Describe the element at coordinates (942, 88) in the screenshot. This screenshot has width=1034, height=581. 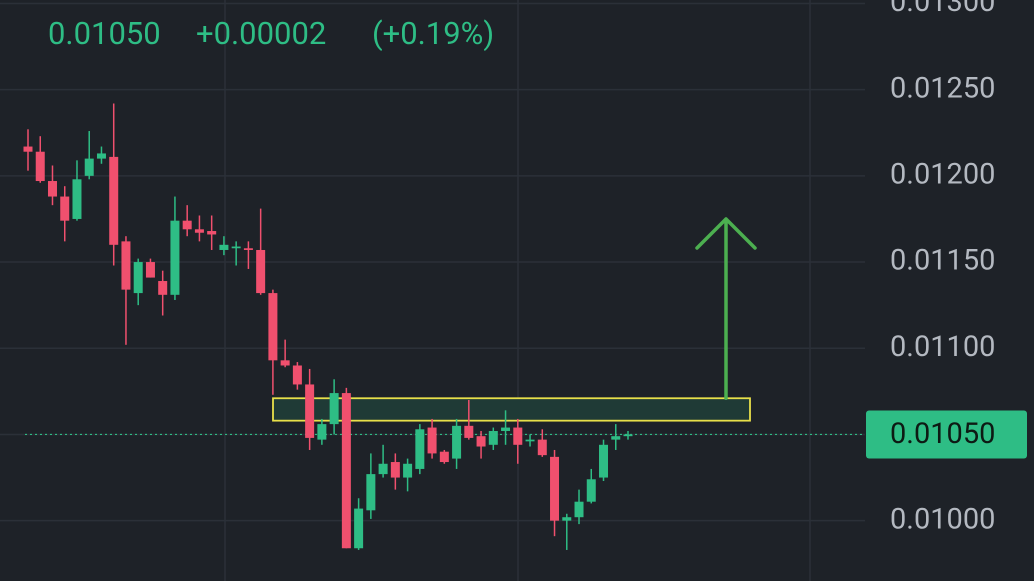
I see `y-tick-label: 0.01250` at that location.